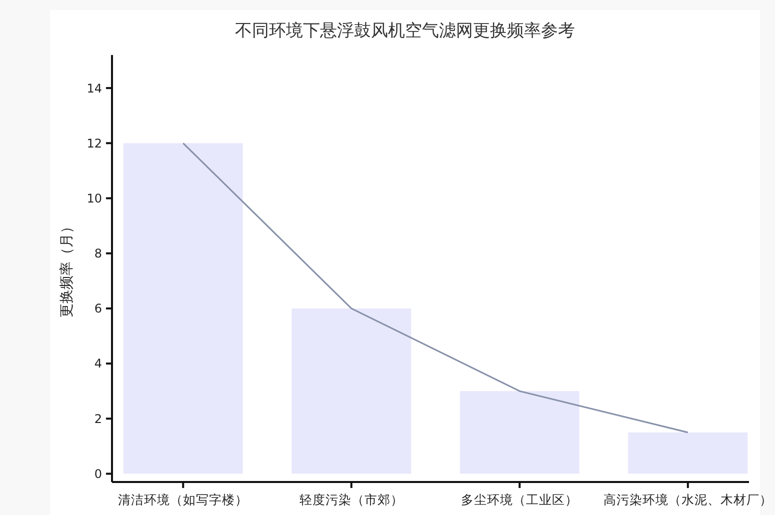  Describe the element at coordinates (98, 419) in the screenshot. I see `y-tick-label: 2` at that location.